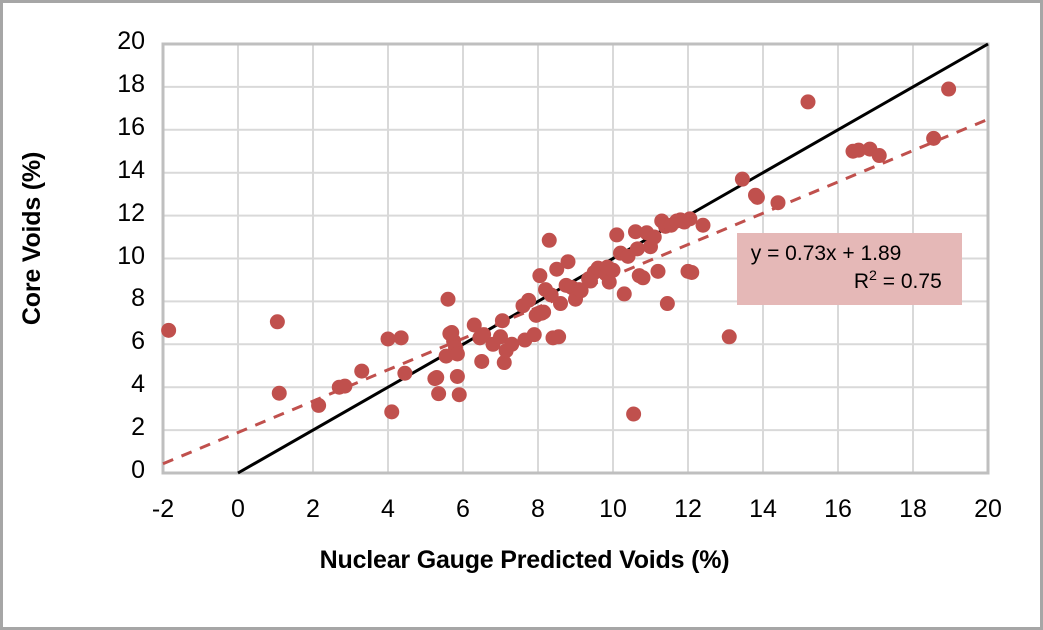 This screenshot has width=1043, height=630. Describe the element at coordinates (826, 253) in the screenshot. I see `trendline-equation-text: y = 0.73x + 1.89` at that location.